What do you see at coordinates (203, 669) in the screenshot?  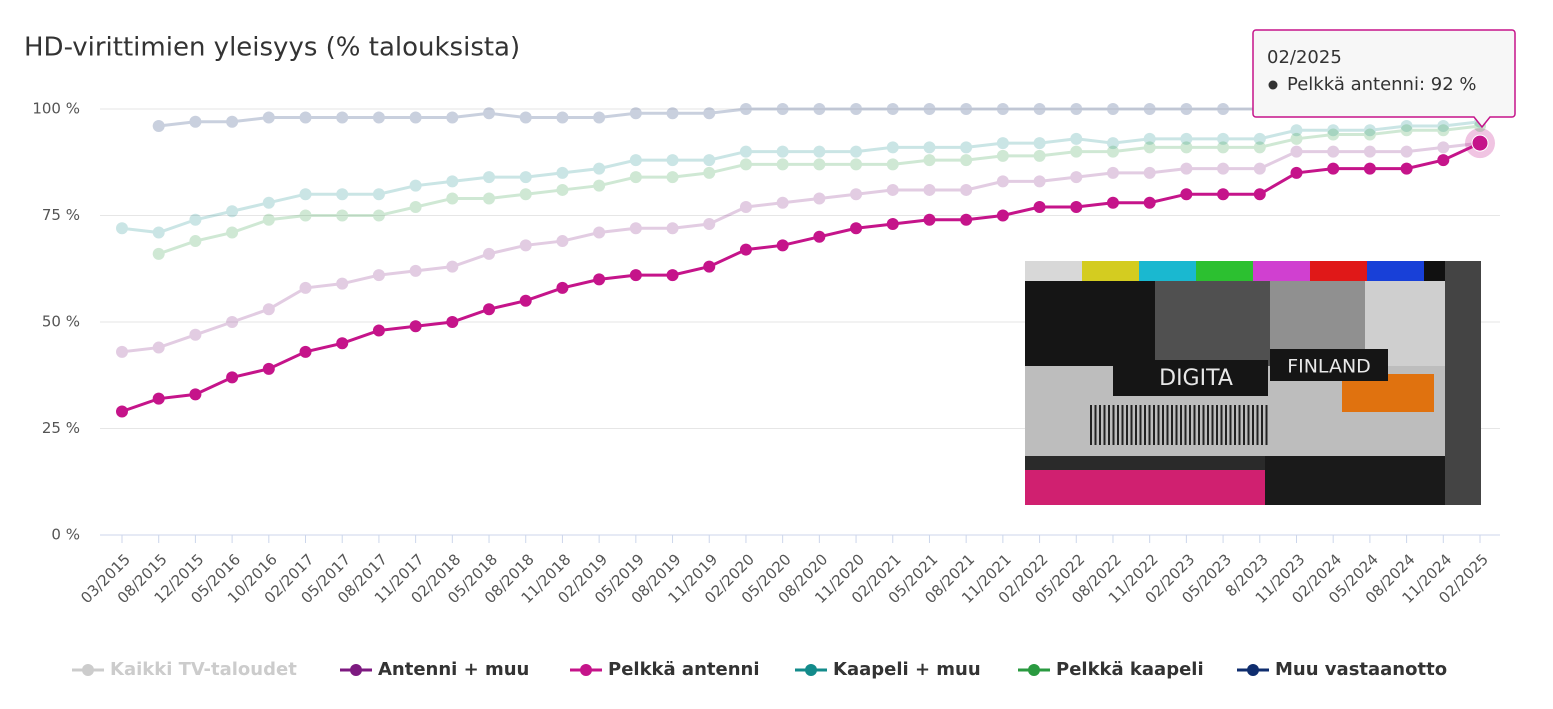 I see `legend-label: Kaikki TV-taloudet` at bounding box center [203, 669].